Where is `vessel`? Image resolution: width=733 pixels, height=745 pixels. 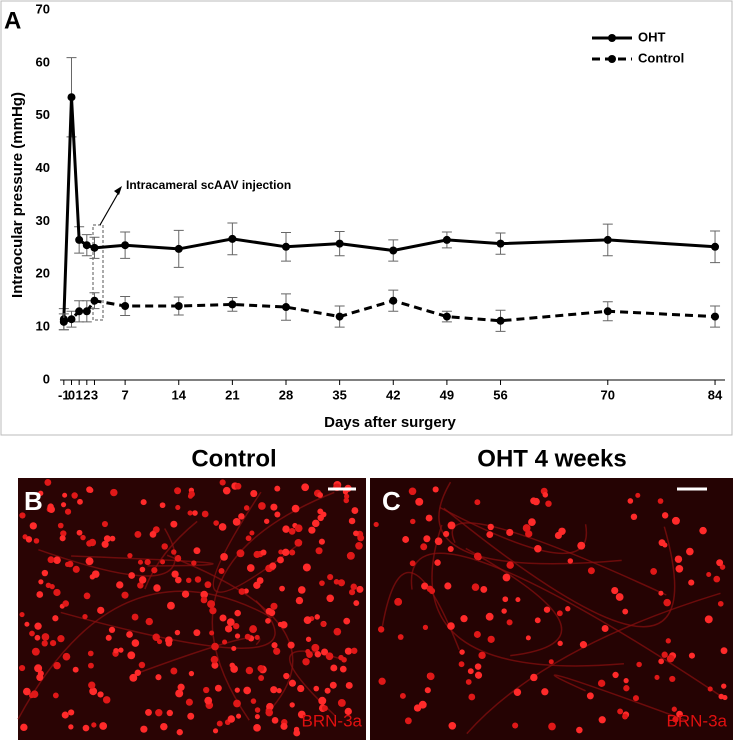
vessel is located at coordinates (513, 530).